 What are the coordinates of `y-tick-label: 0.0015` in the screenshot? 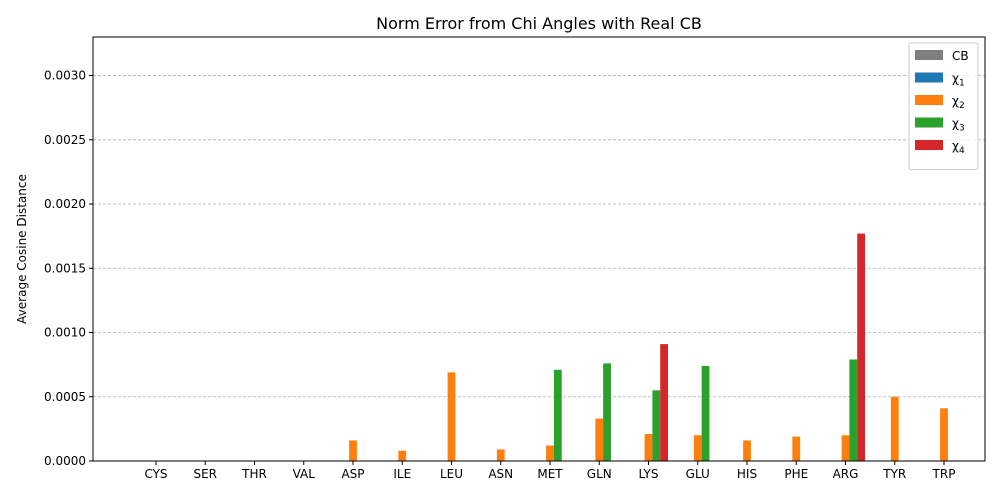 It's located at (65, 268).